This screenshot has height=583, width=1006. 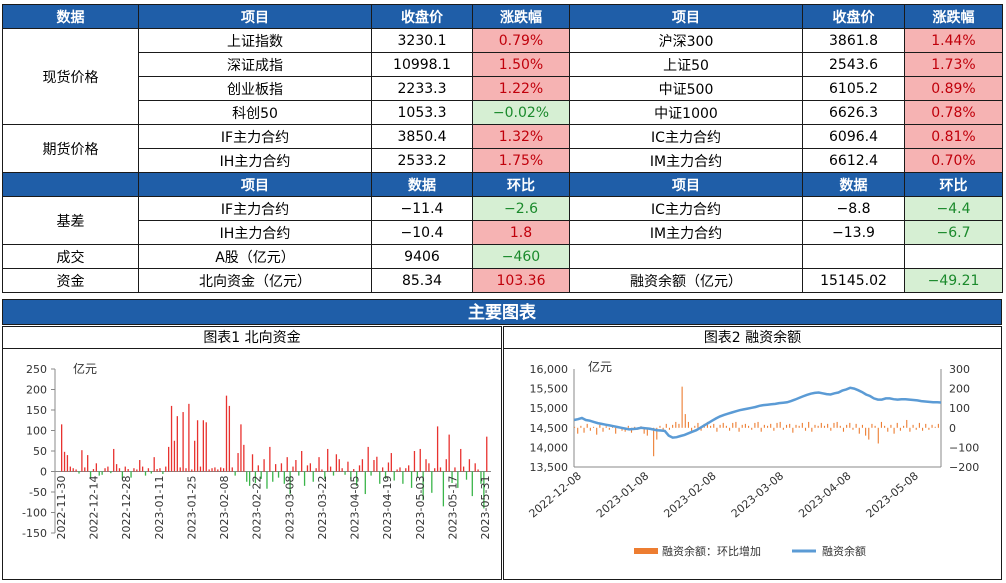 What do you see at coordinates (252, 338) in the screenshot?
I see `chart1-title: 图表1 北向资金` at bounding box center [252, 338].